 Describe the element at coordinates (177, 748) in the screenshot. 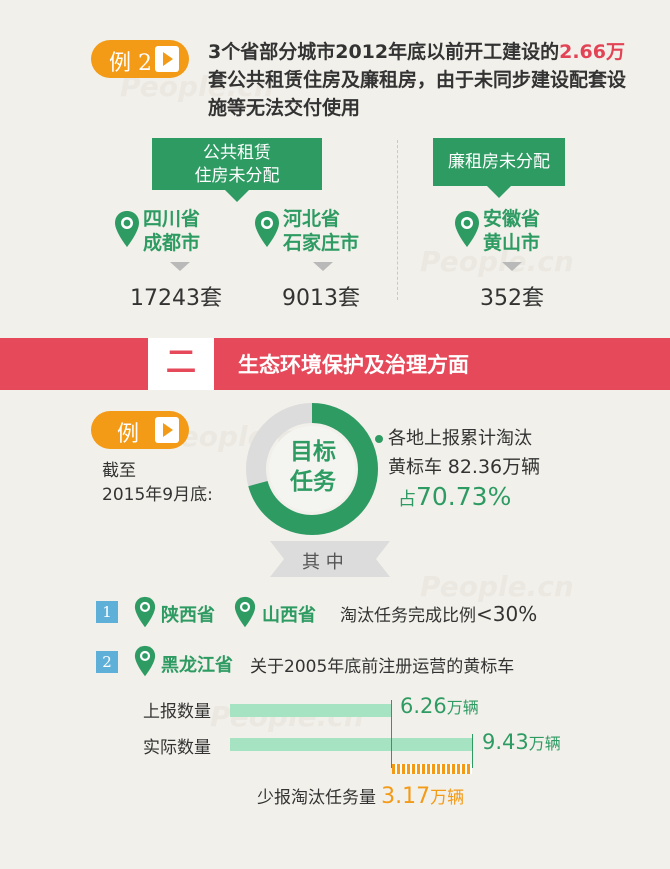

I see `bar-label: 实际数量` at that location.